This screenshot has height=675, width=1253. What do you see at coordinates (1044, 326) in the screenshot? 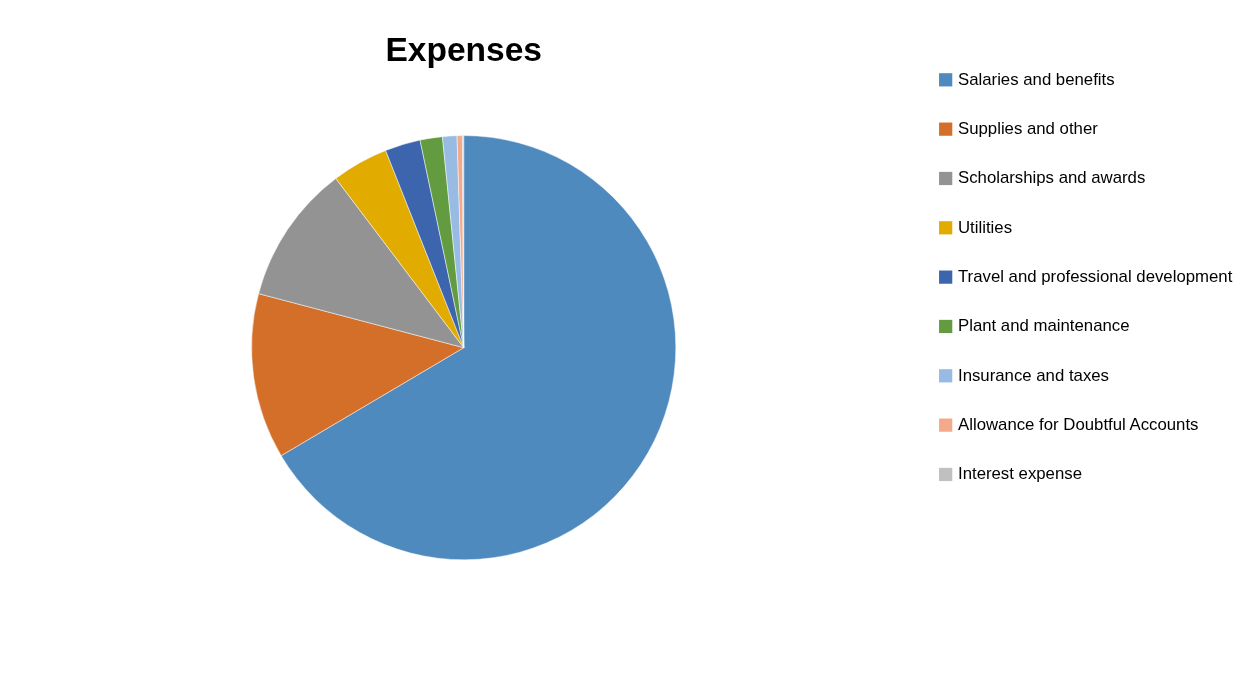
I see `legend-label: Plant and maintenance` at bounding box center [1044, 326].